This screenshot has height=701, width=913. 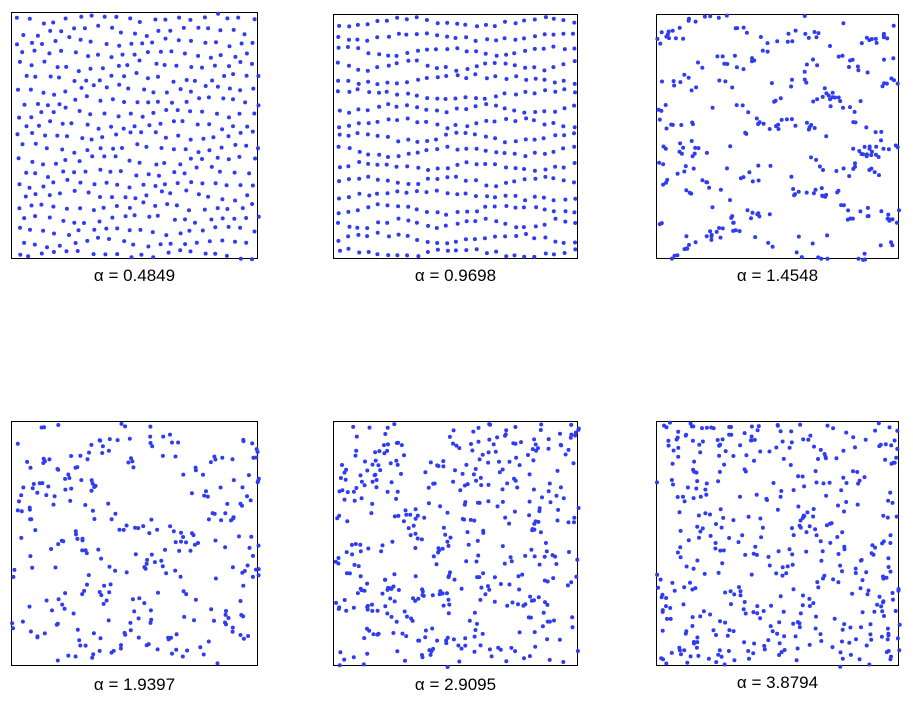 What do you see at coordinates (134, 275) in the screenshot?
I see `panel-caption: α = 0.4849` at bounding box center [134, 275].